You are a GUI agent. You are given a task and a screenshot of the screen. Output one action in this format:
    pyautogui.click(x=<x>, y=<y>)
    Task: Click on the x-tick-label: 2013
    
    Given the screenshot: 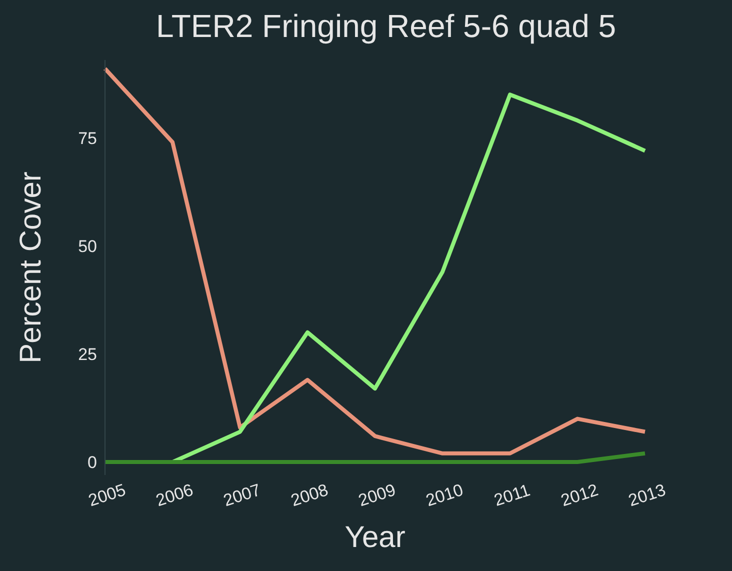 What is the action you would take?
    pyautogui.click(x=647, y=495)
    